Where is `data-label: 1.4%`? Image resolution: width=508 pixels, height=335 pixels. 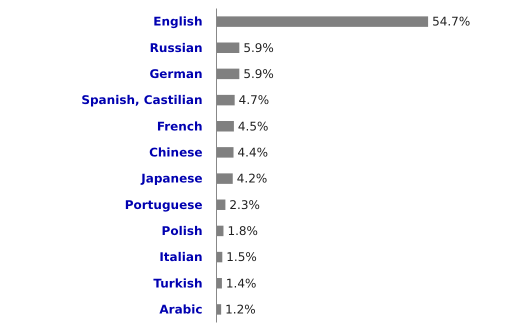 data-label: 1.4% is located at coordinates (241, 283).